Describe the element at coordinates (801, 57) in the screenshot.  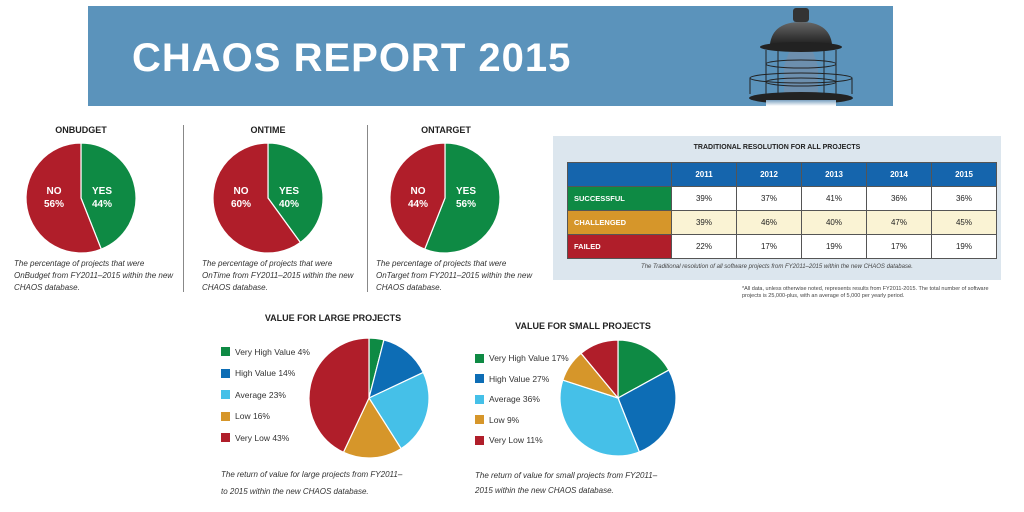
I see `lighthouse-illustration` at that location.